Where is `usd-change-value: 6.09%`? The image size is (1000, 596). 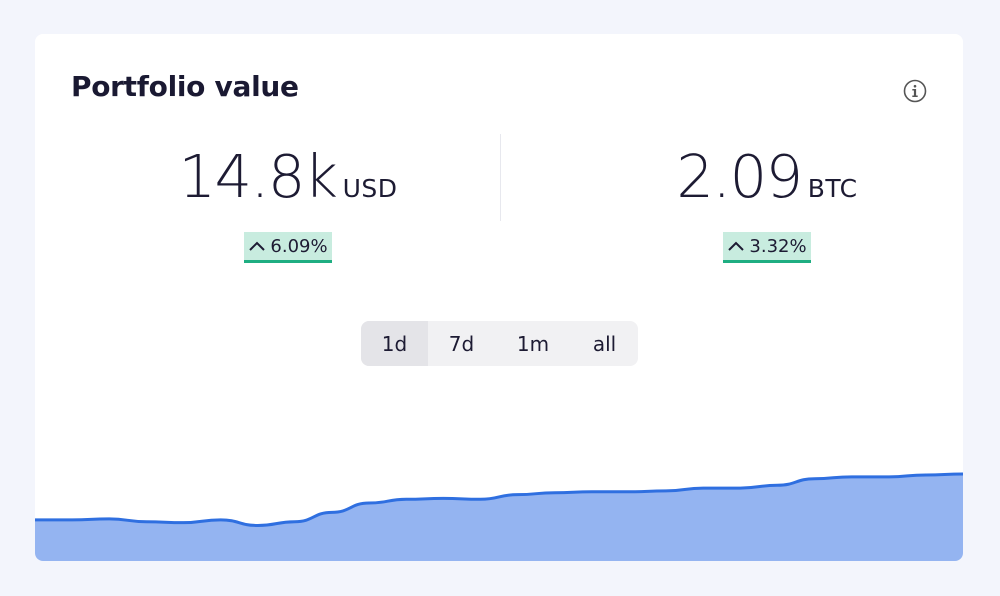 usd-change-value: 6.09% is located at coordinates (299, 246).